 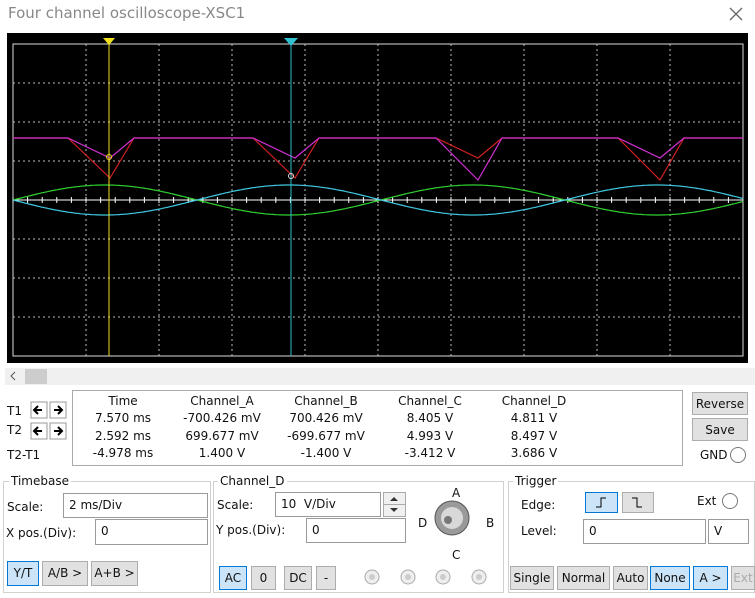 I want to click on knob-label: C, so click(x=456, y=555).